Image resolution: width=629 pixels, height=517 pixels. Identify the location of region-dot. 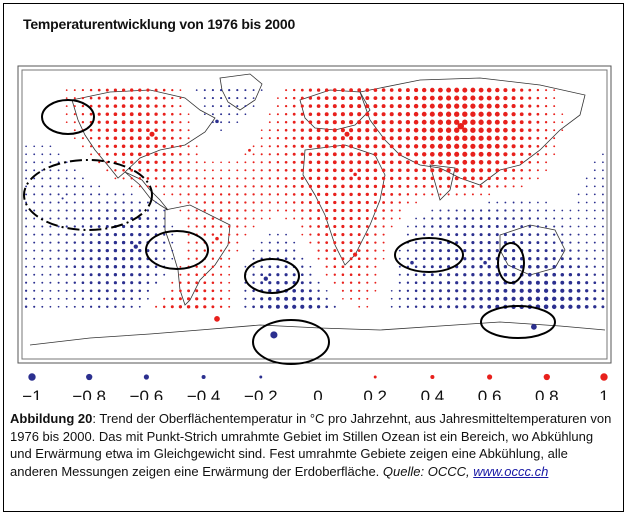
(347, 134).